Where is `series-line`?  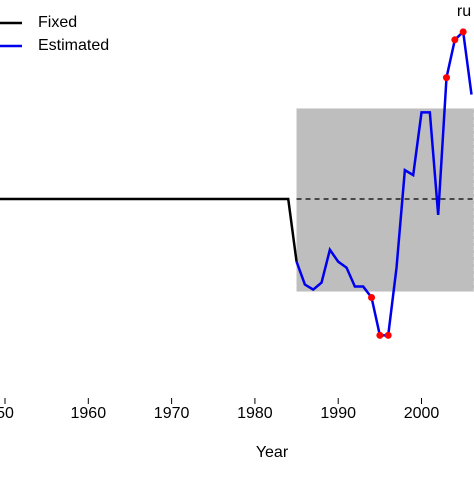 series-line is located at coordinates (149, 229).